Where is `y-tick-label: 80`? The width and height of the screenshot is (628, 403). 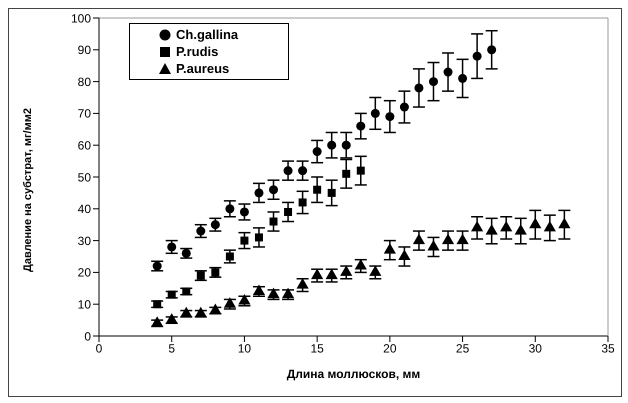 y-tick-label: 80 is located at coordinates (85, 81).